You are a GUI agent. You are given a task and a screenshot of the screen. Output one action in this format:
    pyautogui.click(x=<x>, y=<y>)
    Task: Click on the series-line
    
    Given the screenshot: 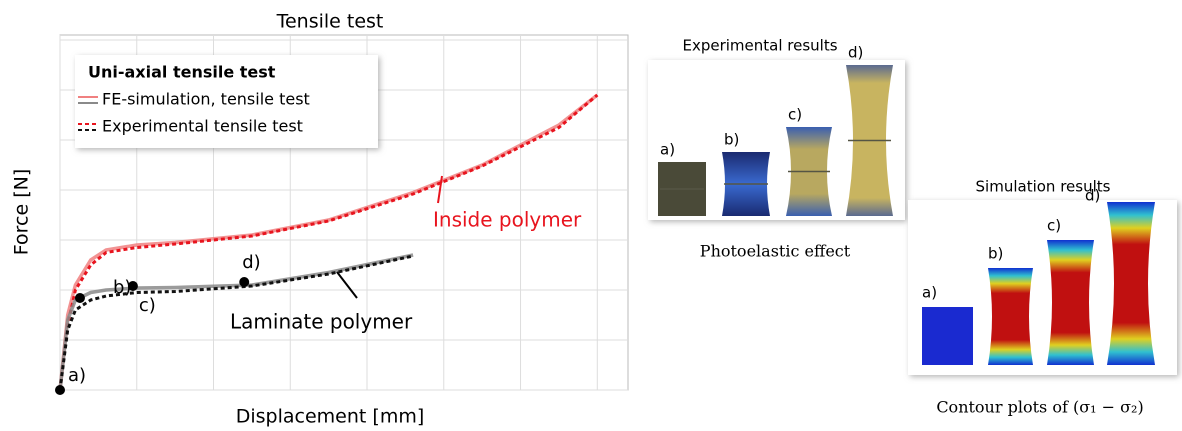 What is the action you would take?
    pyautogui.click(x=236, y=322)
    